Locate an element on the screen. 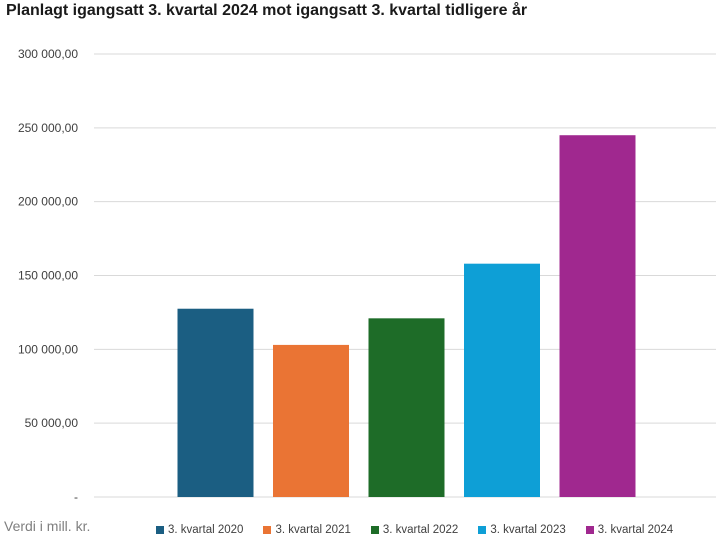 The width and height of the screenshot is (720, 544). bar-3-kvartal-2022 is located at coordinates (406, 407).